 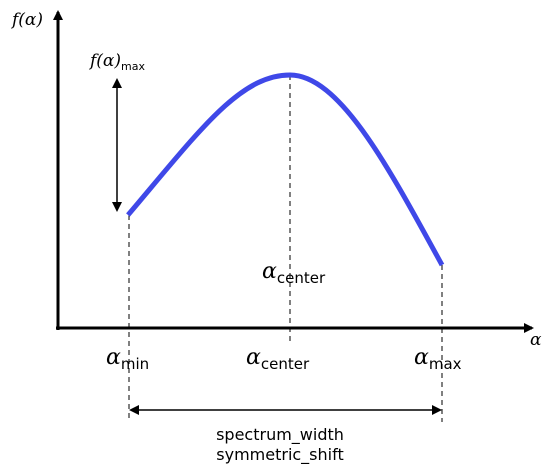 I want to click on x-axis-label: α, so click(x=536, y=340).